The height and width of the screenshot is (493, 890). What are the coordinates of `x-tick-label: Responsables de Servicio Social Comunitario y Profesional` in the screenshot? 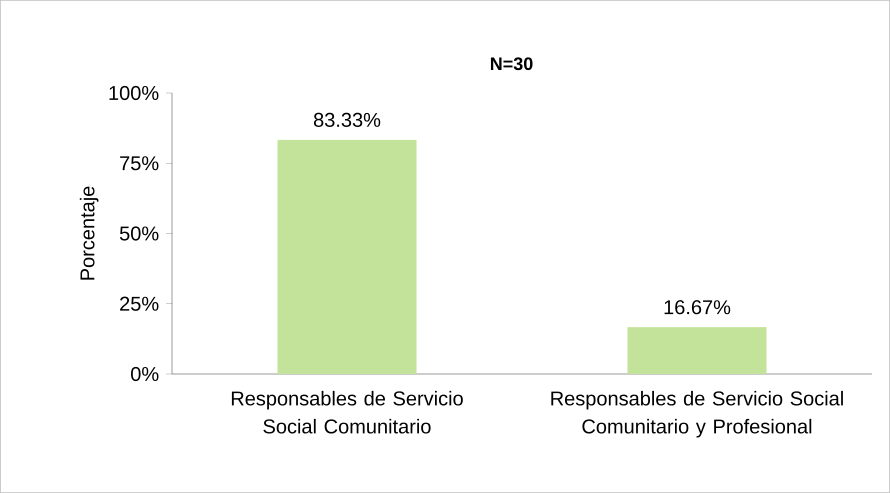 It's located at (697, 414).